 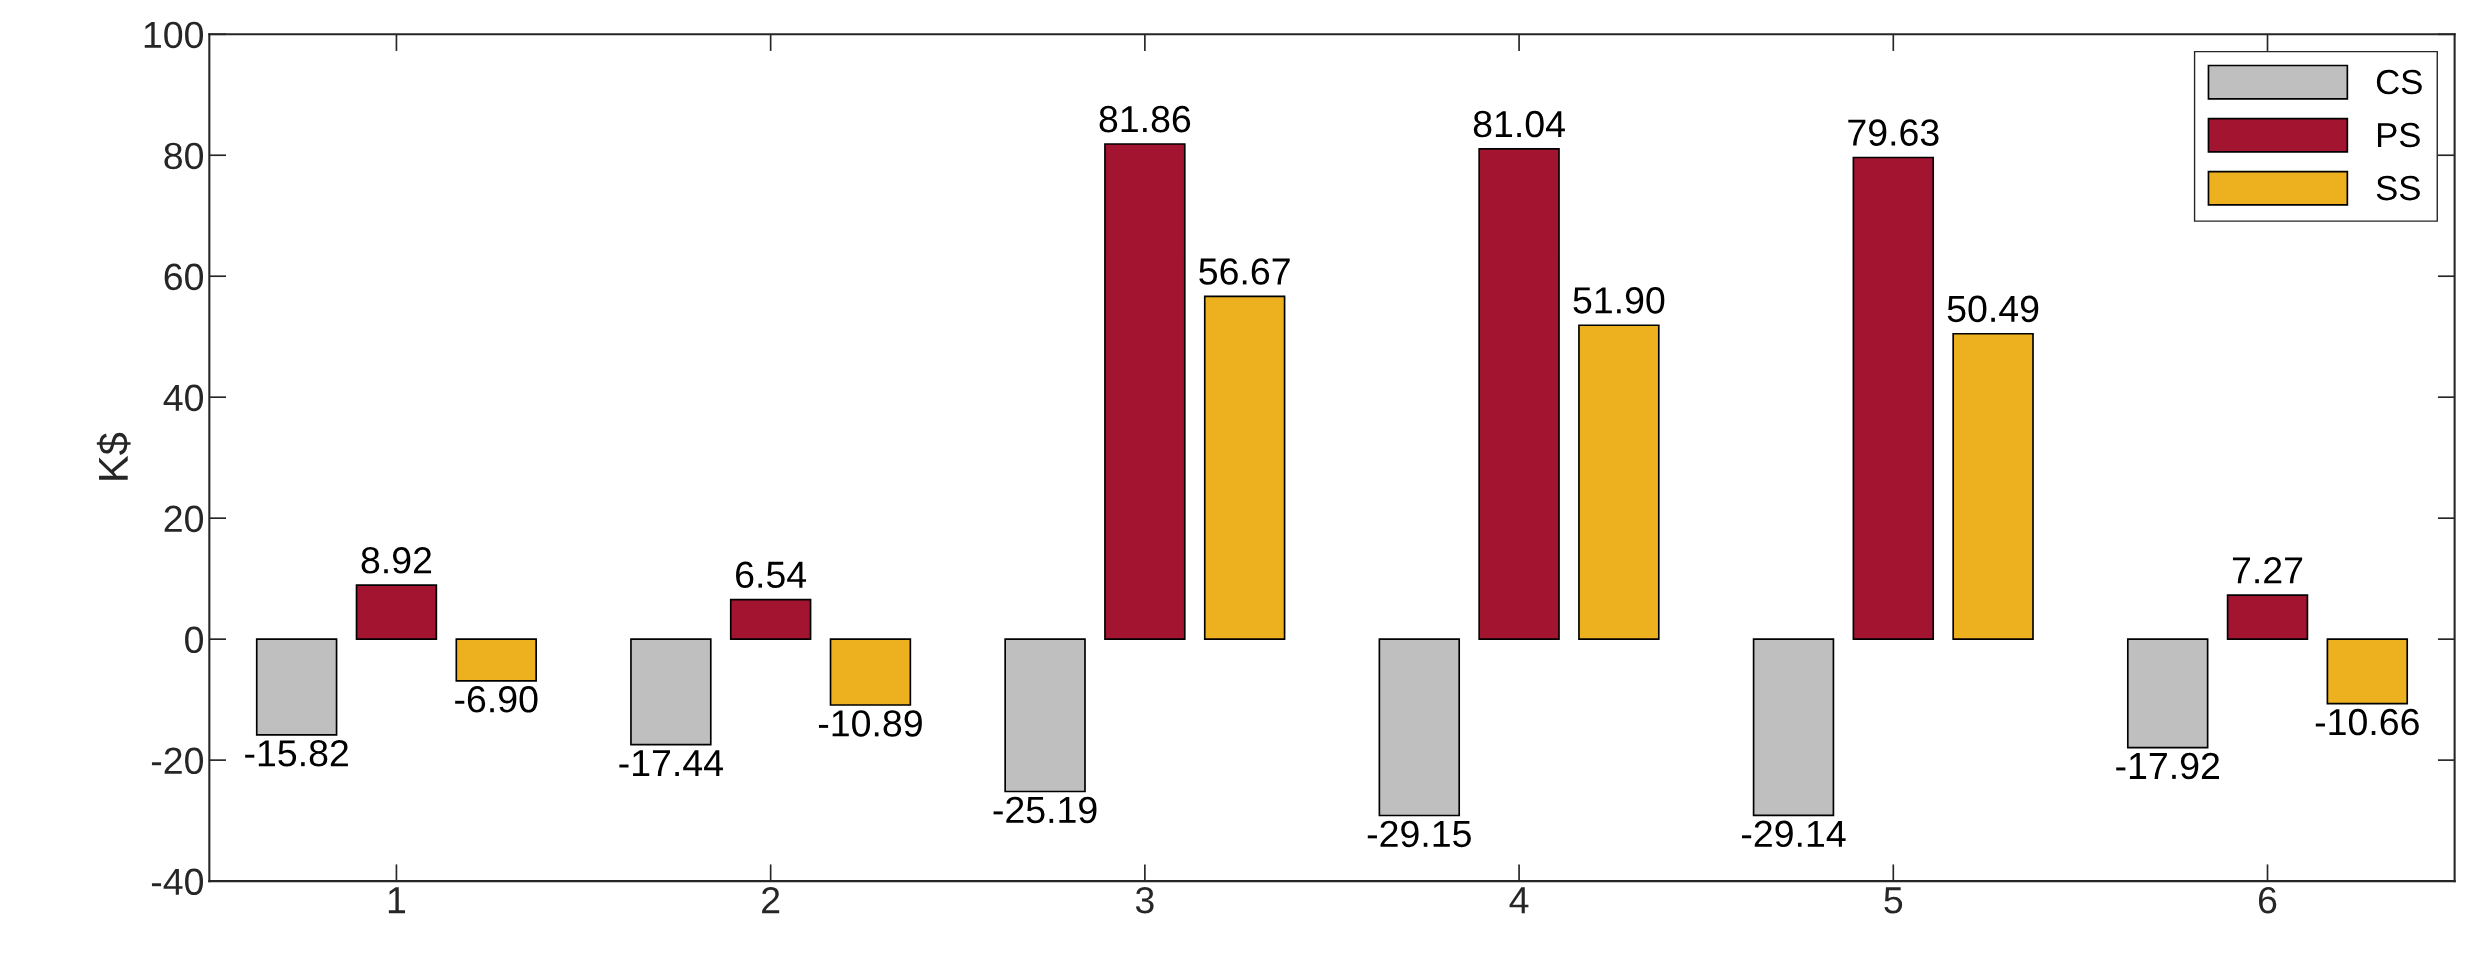 I want to click on x-tick-label: 1, so click(x=397, y=900).